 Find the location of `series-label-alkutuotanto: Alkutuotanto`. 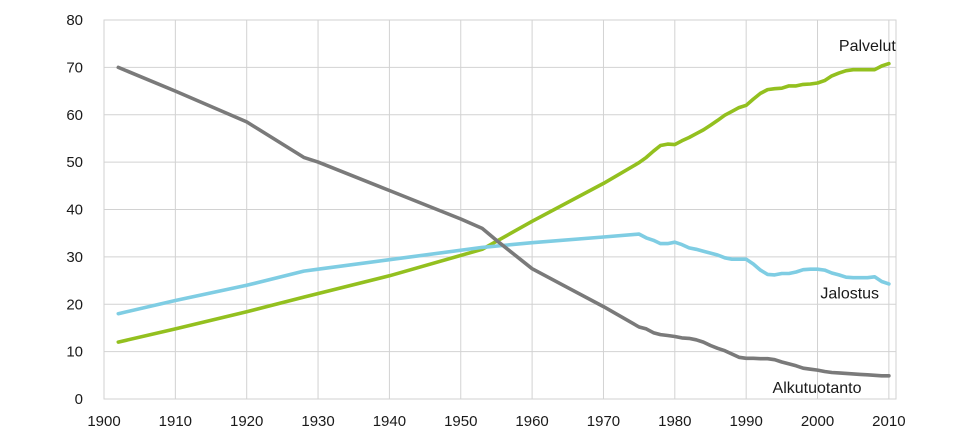

series-label-alkutuotanto: Alkutuotanto is located at coordinates (817, 388).